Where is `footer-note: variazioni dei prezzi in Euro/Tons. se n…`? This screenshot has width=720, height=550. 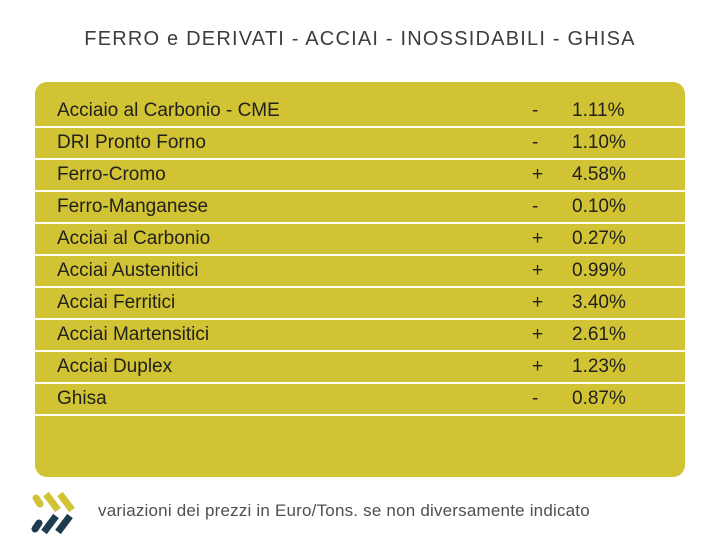 footer-note: variazioni dei prezzi in Euro/Tons. se n… is located at coordinates (344, 510).